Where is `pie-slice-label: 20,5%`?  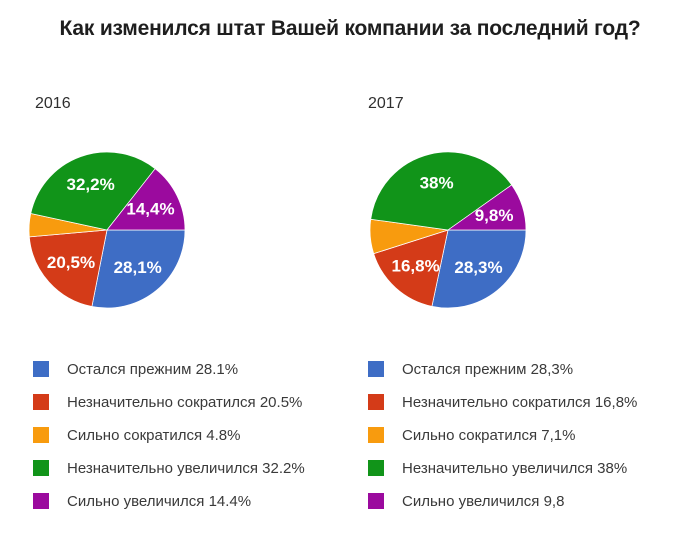
pie-slice-label: 20,5% is located at coordinates (71, 262).